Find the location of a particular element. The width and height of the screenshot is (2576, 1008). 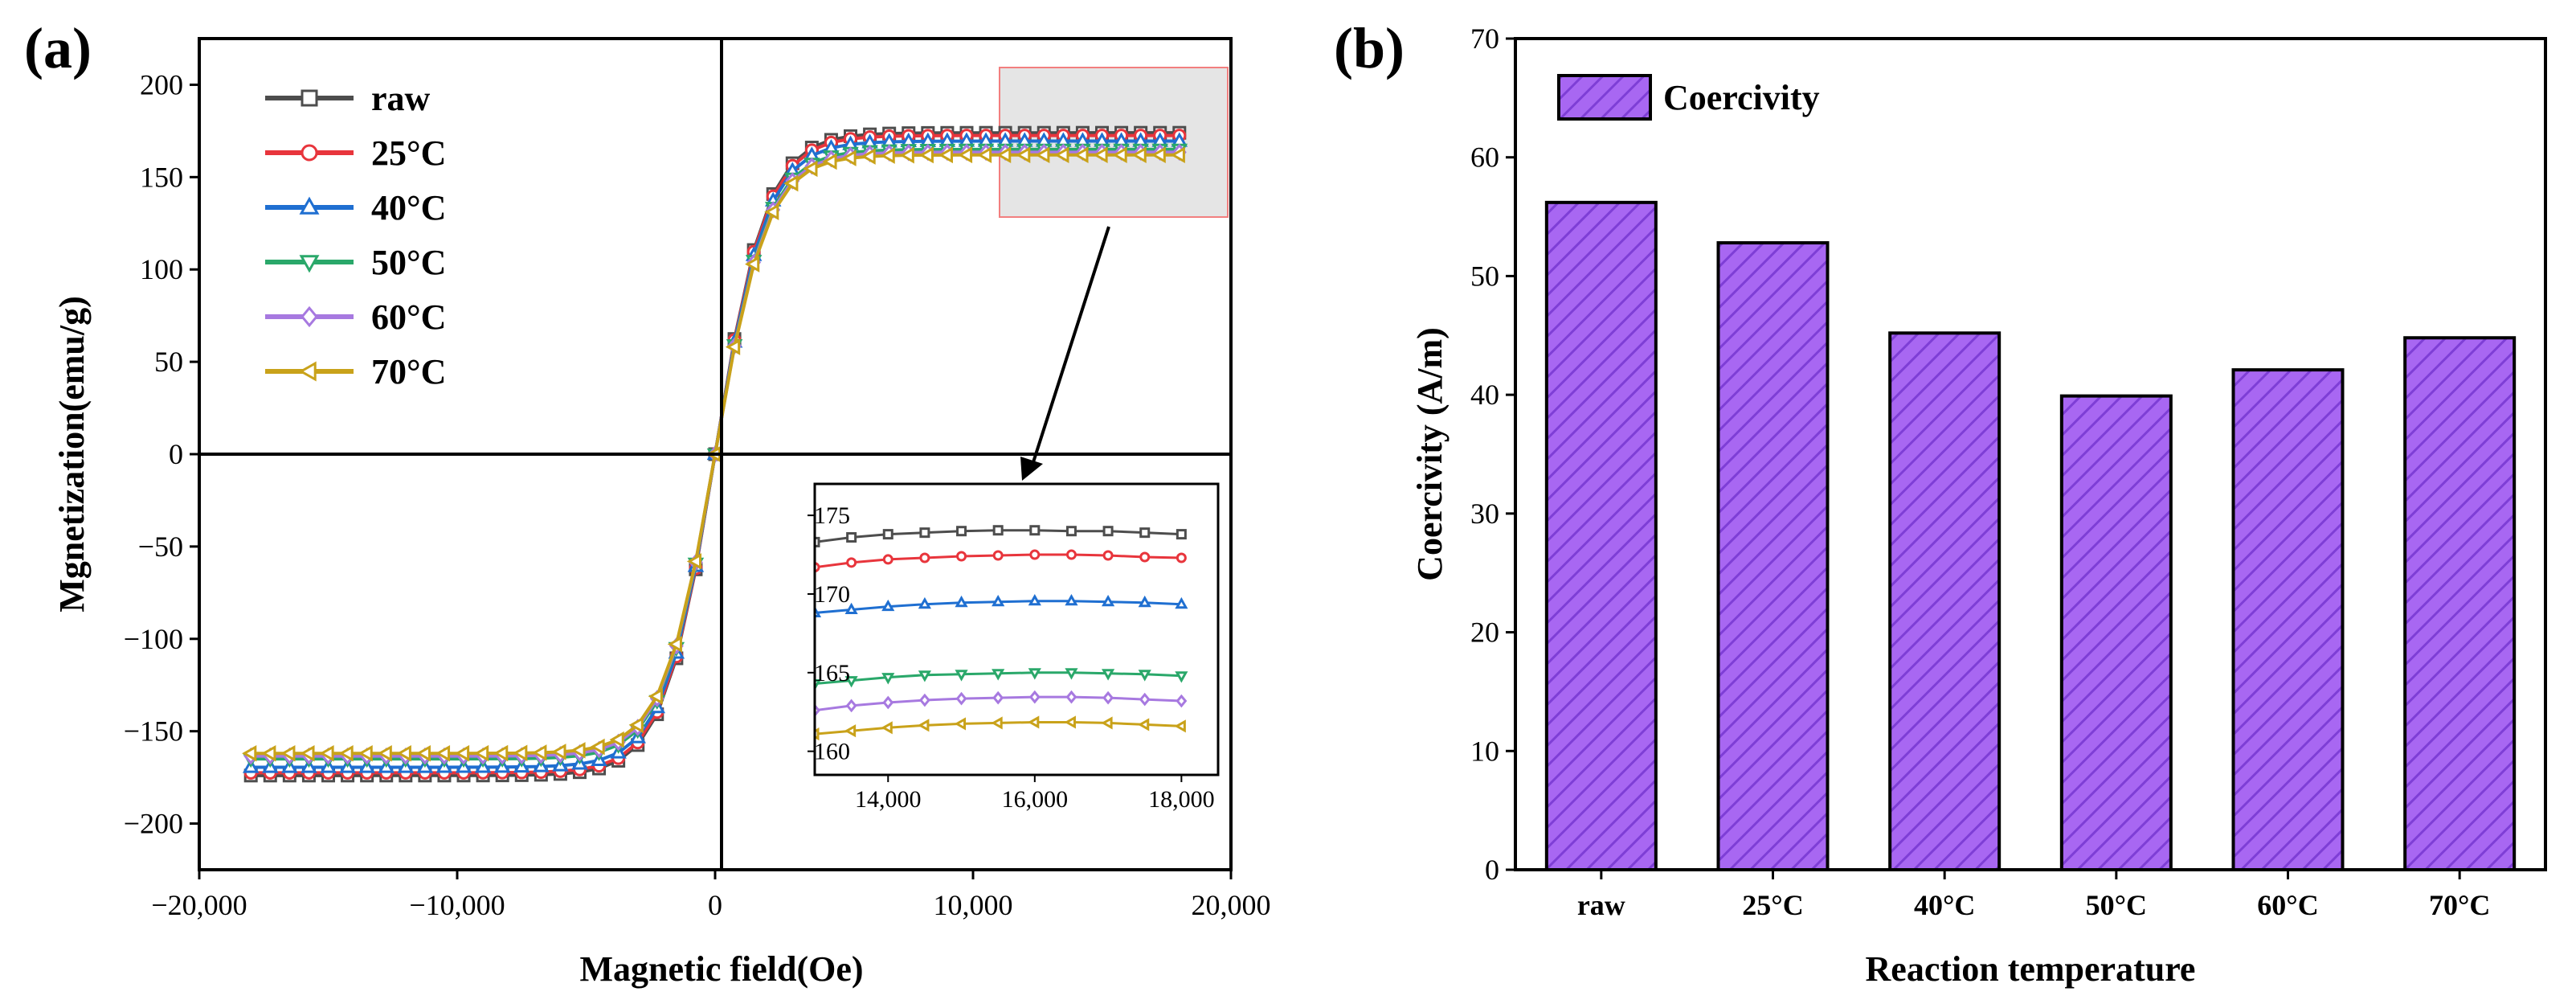

legend-label-raw: raw is located at coordinates (401, 98).